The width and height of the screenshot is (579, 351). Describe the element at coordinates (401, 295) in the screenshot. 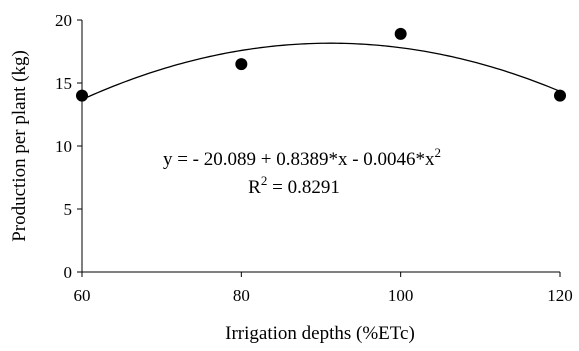

I see `x-tick-label: 100` at that location.